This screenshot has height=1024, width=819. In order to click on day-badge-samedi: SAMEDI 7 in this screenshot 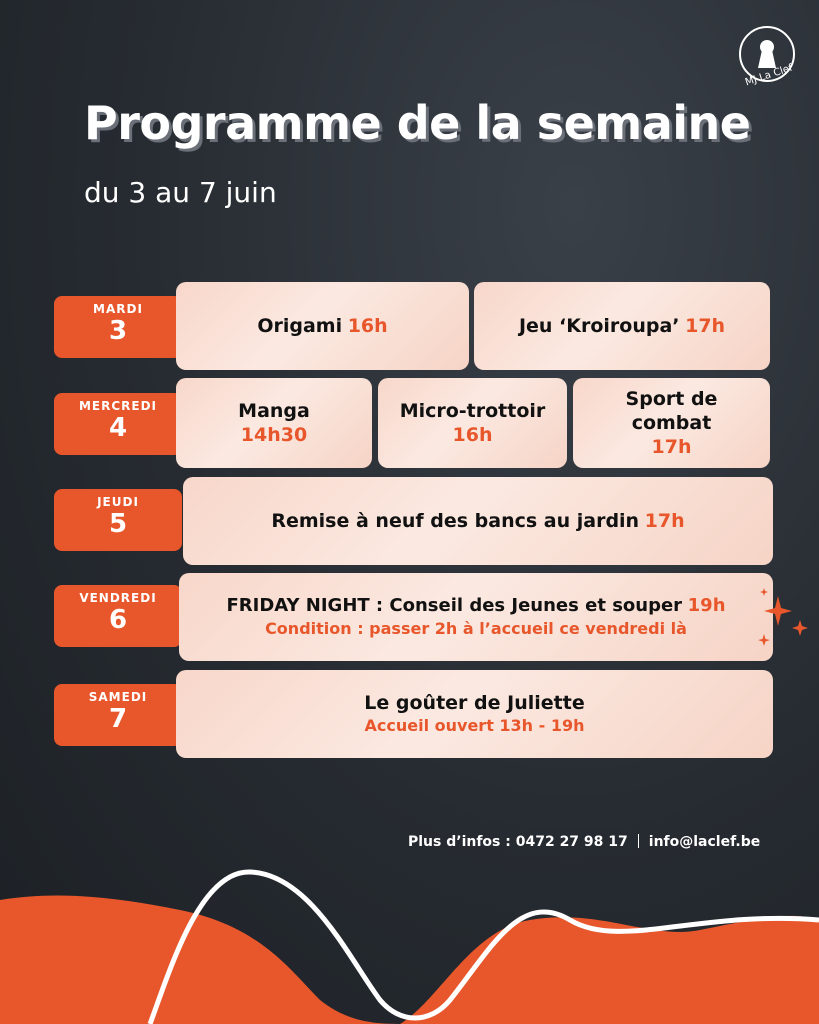, I will do `click(118, 715)`.